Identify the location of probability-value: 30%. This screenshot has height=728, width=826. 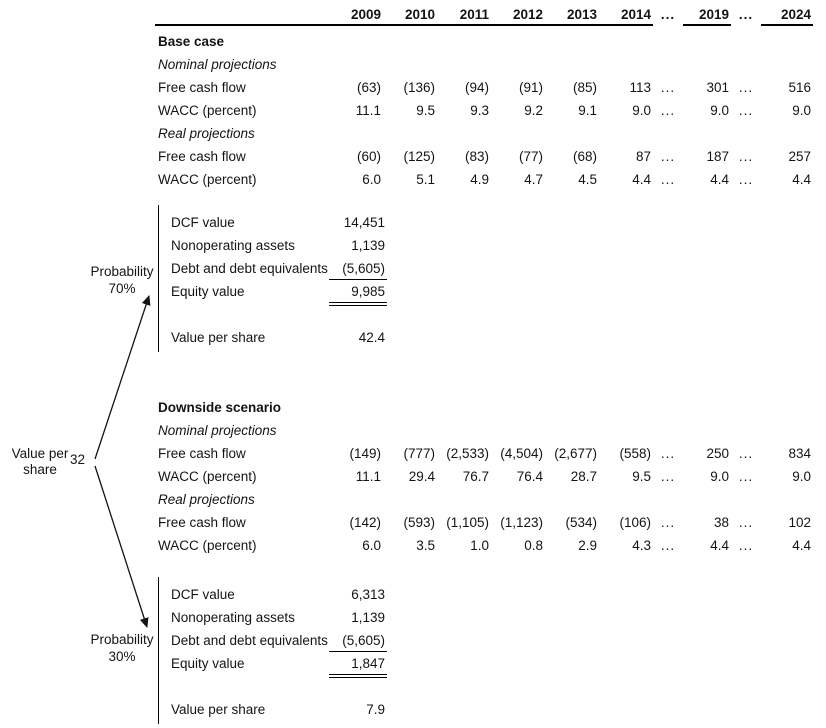
(122, 656).